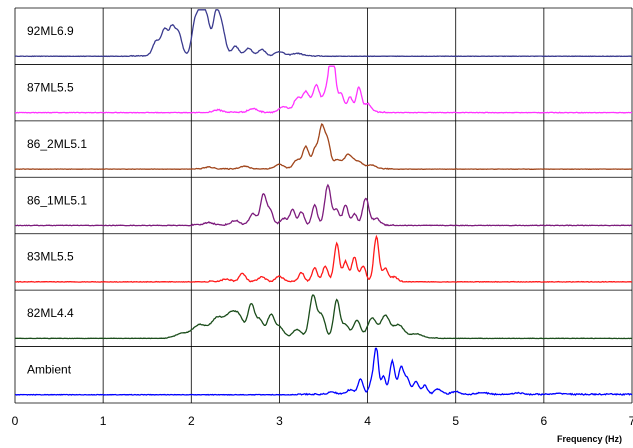  I want to click on series-line-83ML5.5, so click(323, 258).